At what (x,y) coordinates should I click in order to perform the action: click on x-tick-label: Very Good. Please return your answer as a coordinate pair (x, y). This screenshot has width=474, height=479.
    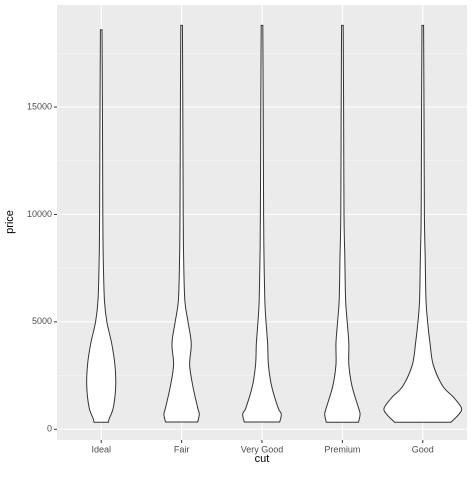
    Looking at the image, I should click on (262, 449).